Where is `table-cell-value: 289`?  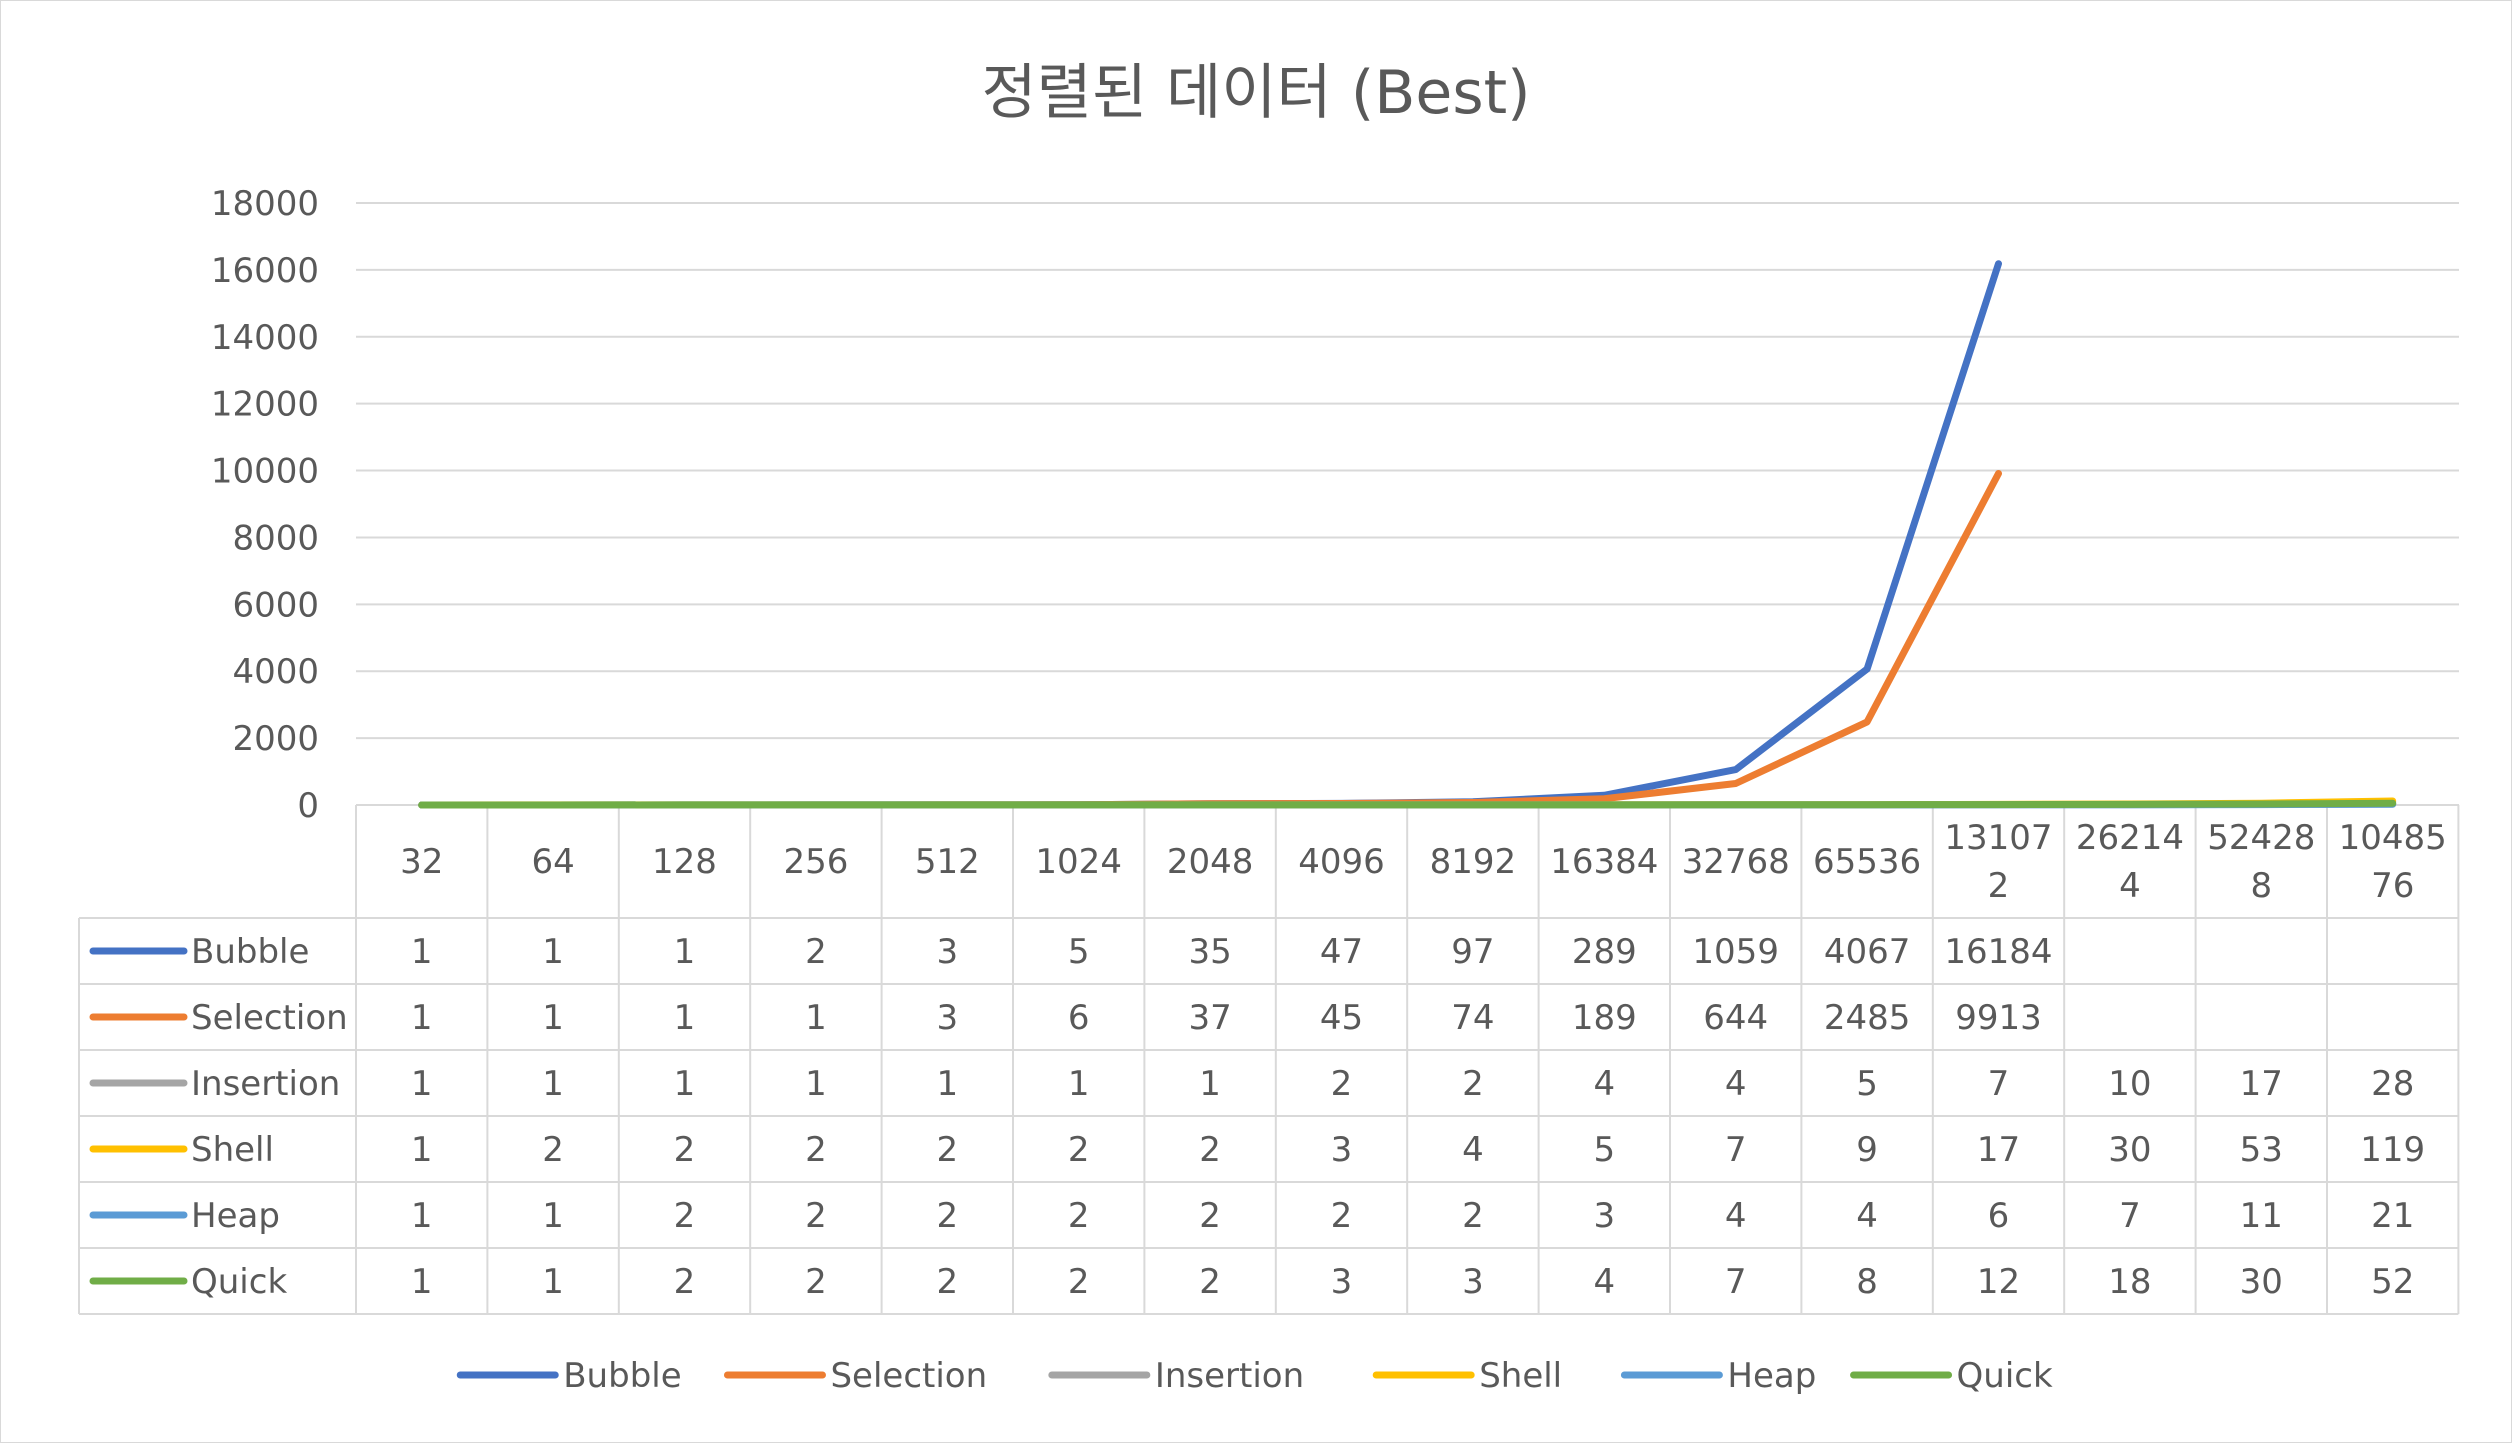
table-cell-value: 289 is located at coordinates (1604, 952).